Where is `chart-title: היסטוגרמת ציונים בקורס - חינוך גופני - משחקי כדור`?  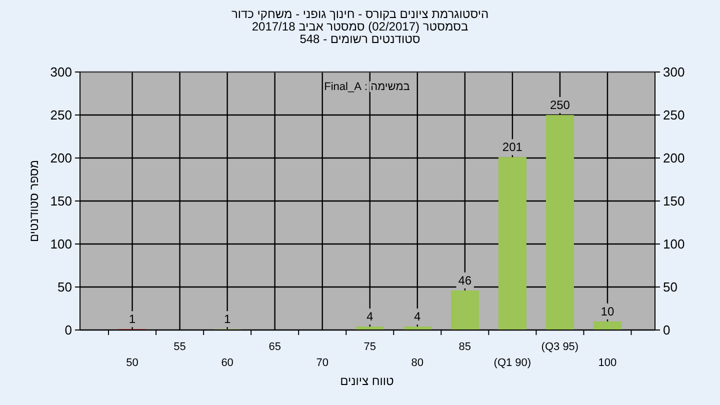
chart-title: היסטוגרמת ציונים בקורס - חינוך גופני - משחקי כדור is located at coordinates (360, 14).